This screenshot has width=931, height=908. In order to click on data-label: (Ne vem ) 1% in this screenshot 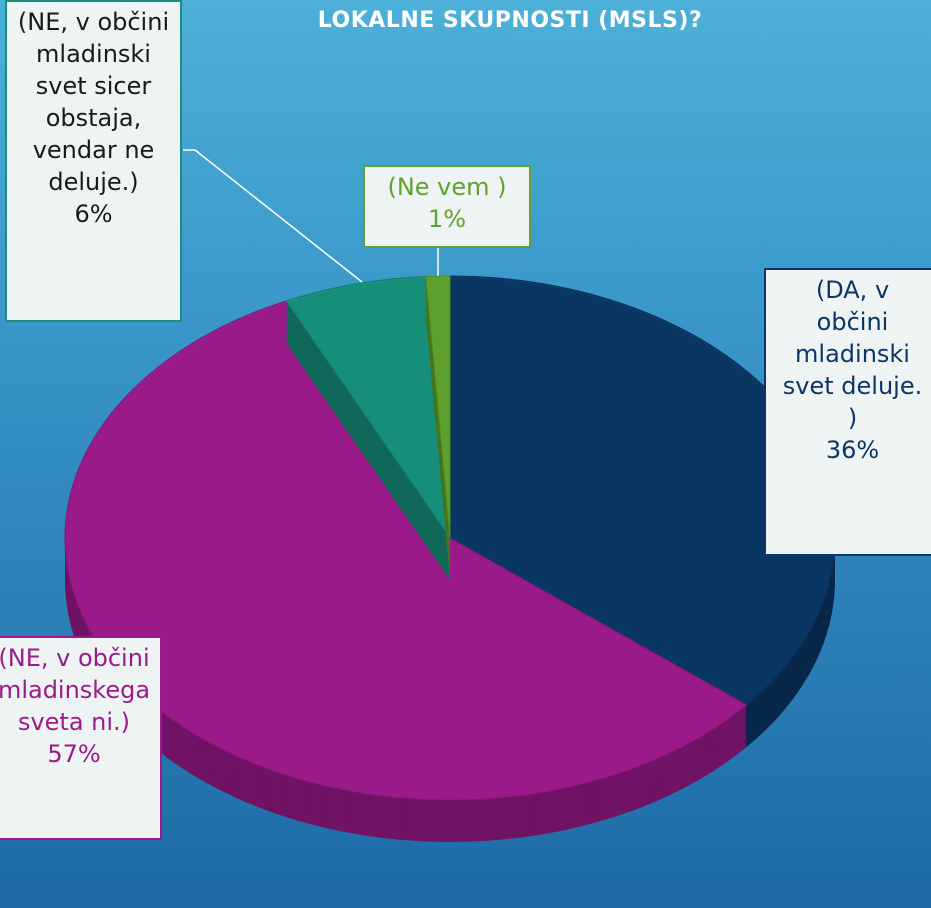, I will do `click(447, 206)`.